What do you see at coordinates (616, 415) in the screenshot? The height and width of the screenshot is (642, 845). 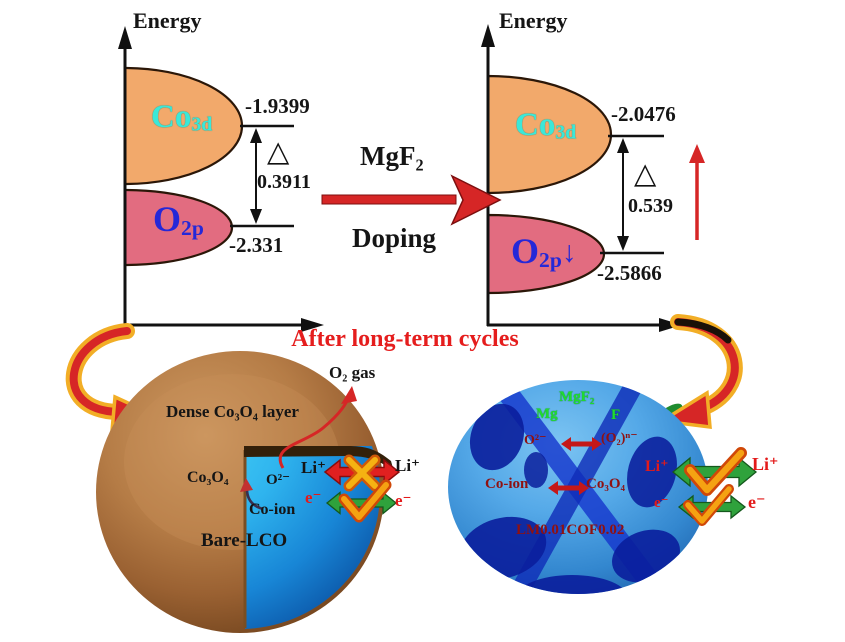 I see `right-f-label: F` at bounding box center [616, 415].